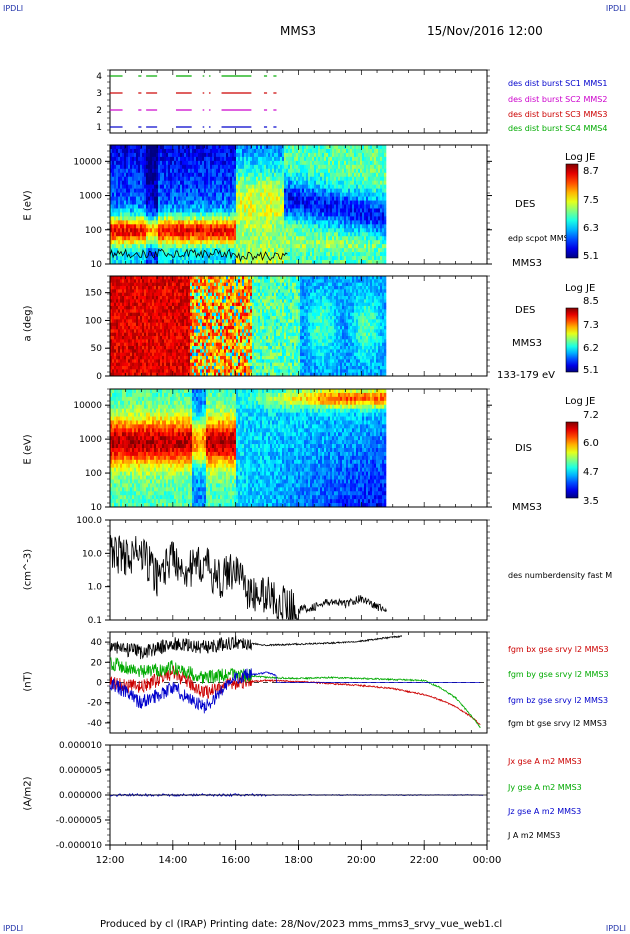 This screenshot has height=934, width=630. Describe the element at coordinates (591, 256) in the screenshot. I see `cbar1-tick: 5.1` at that location.